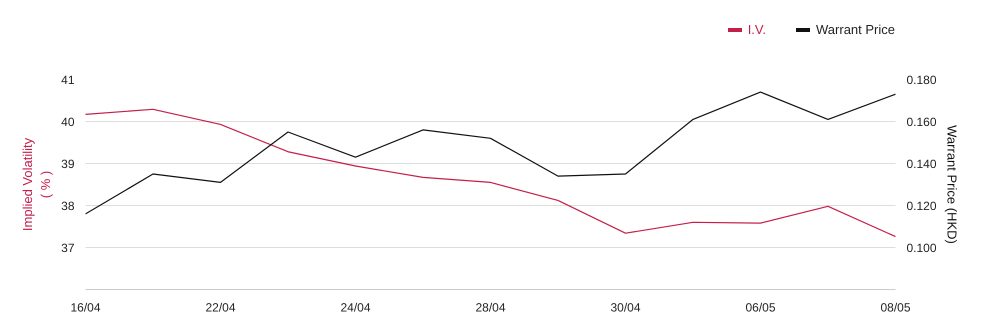 This screenshot has width=1000, height=324. What do you see at coordinates (490, 307) in the screenshot?
I see `x-tick-label: 28/04` at bounding box center [490, 307].